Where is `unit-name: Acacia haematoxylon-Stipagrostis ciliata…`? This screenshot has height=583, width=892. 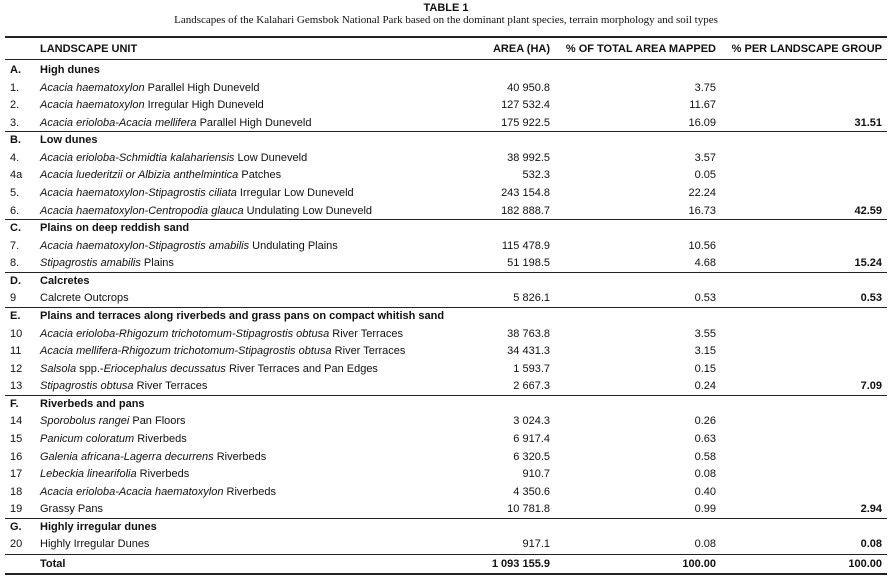 unit-name: Acacia haematoxylon-Stipagrostis ciliata… is located at coordinates (197, 193).